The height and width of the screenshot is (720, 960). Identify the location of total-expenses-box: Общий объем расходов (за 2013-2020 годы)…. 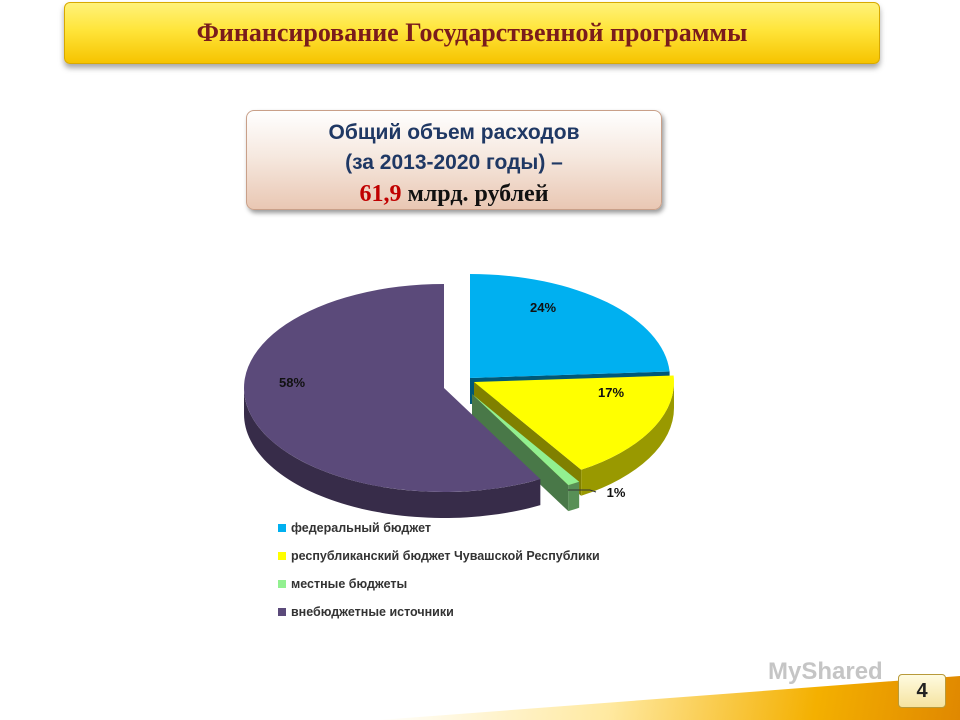
(454, 160).